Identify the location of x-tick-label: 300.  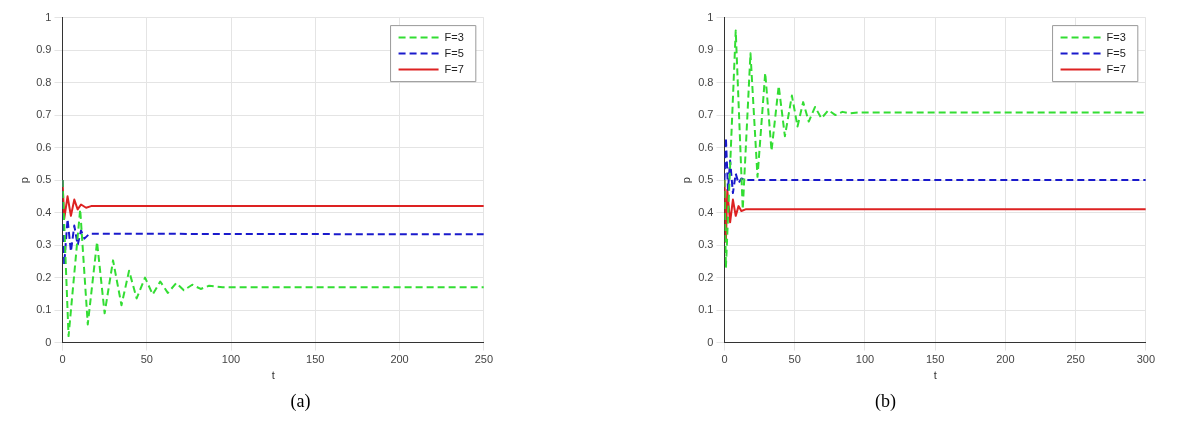
(1145, 359).